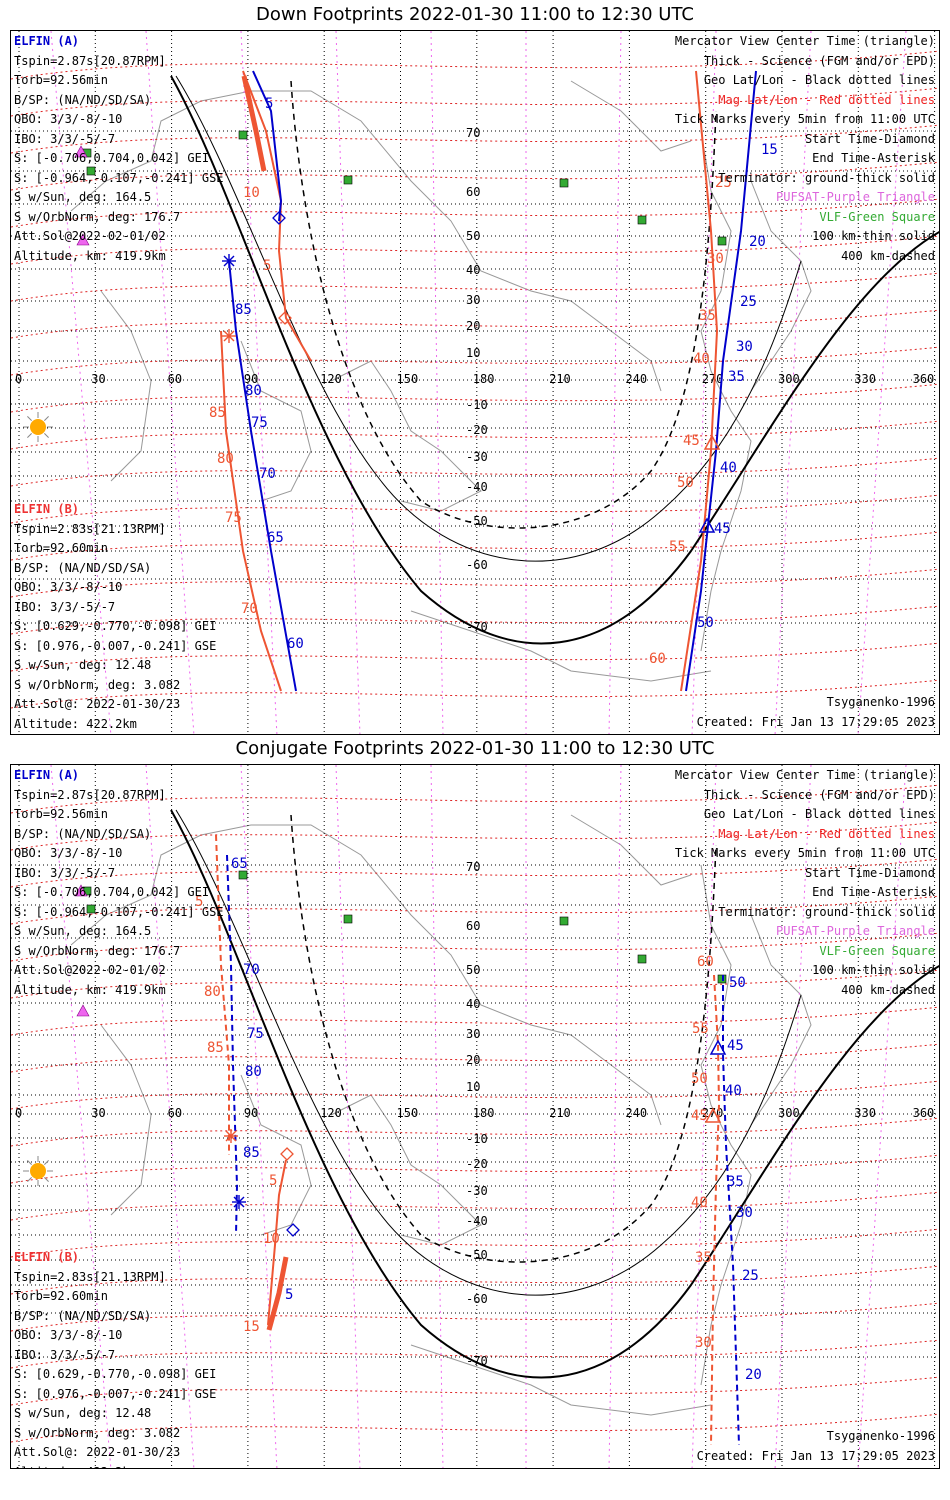  Describe the element at coordinates (225, 459) in the screenshot. I see `track-tick-label: 80` at that location.